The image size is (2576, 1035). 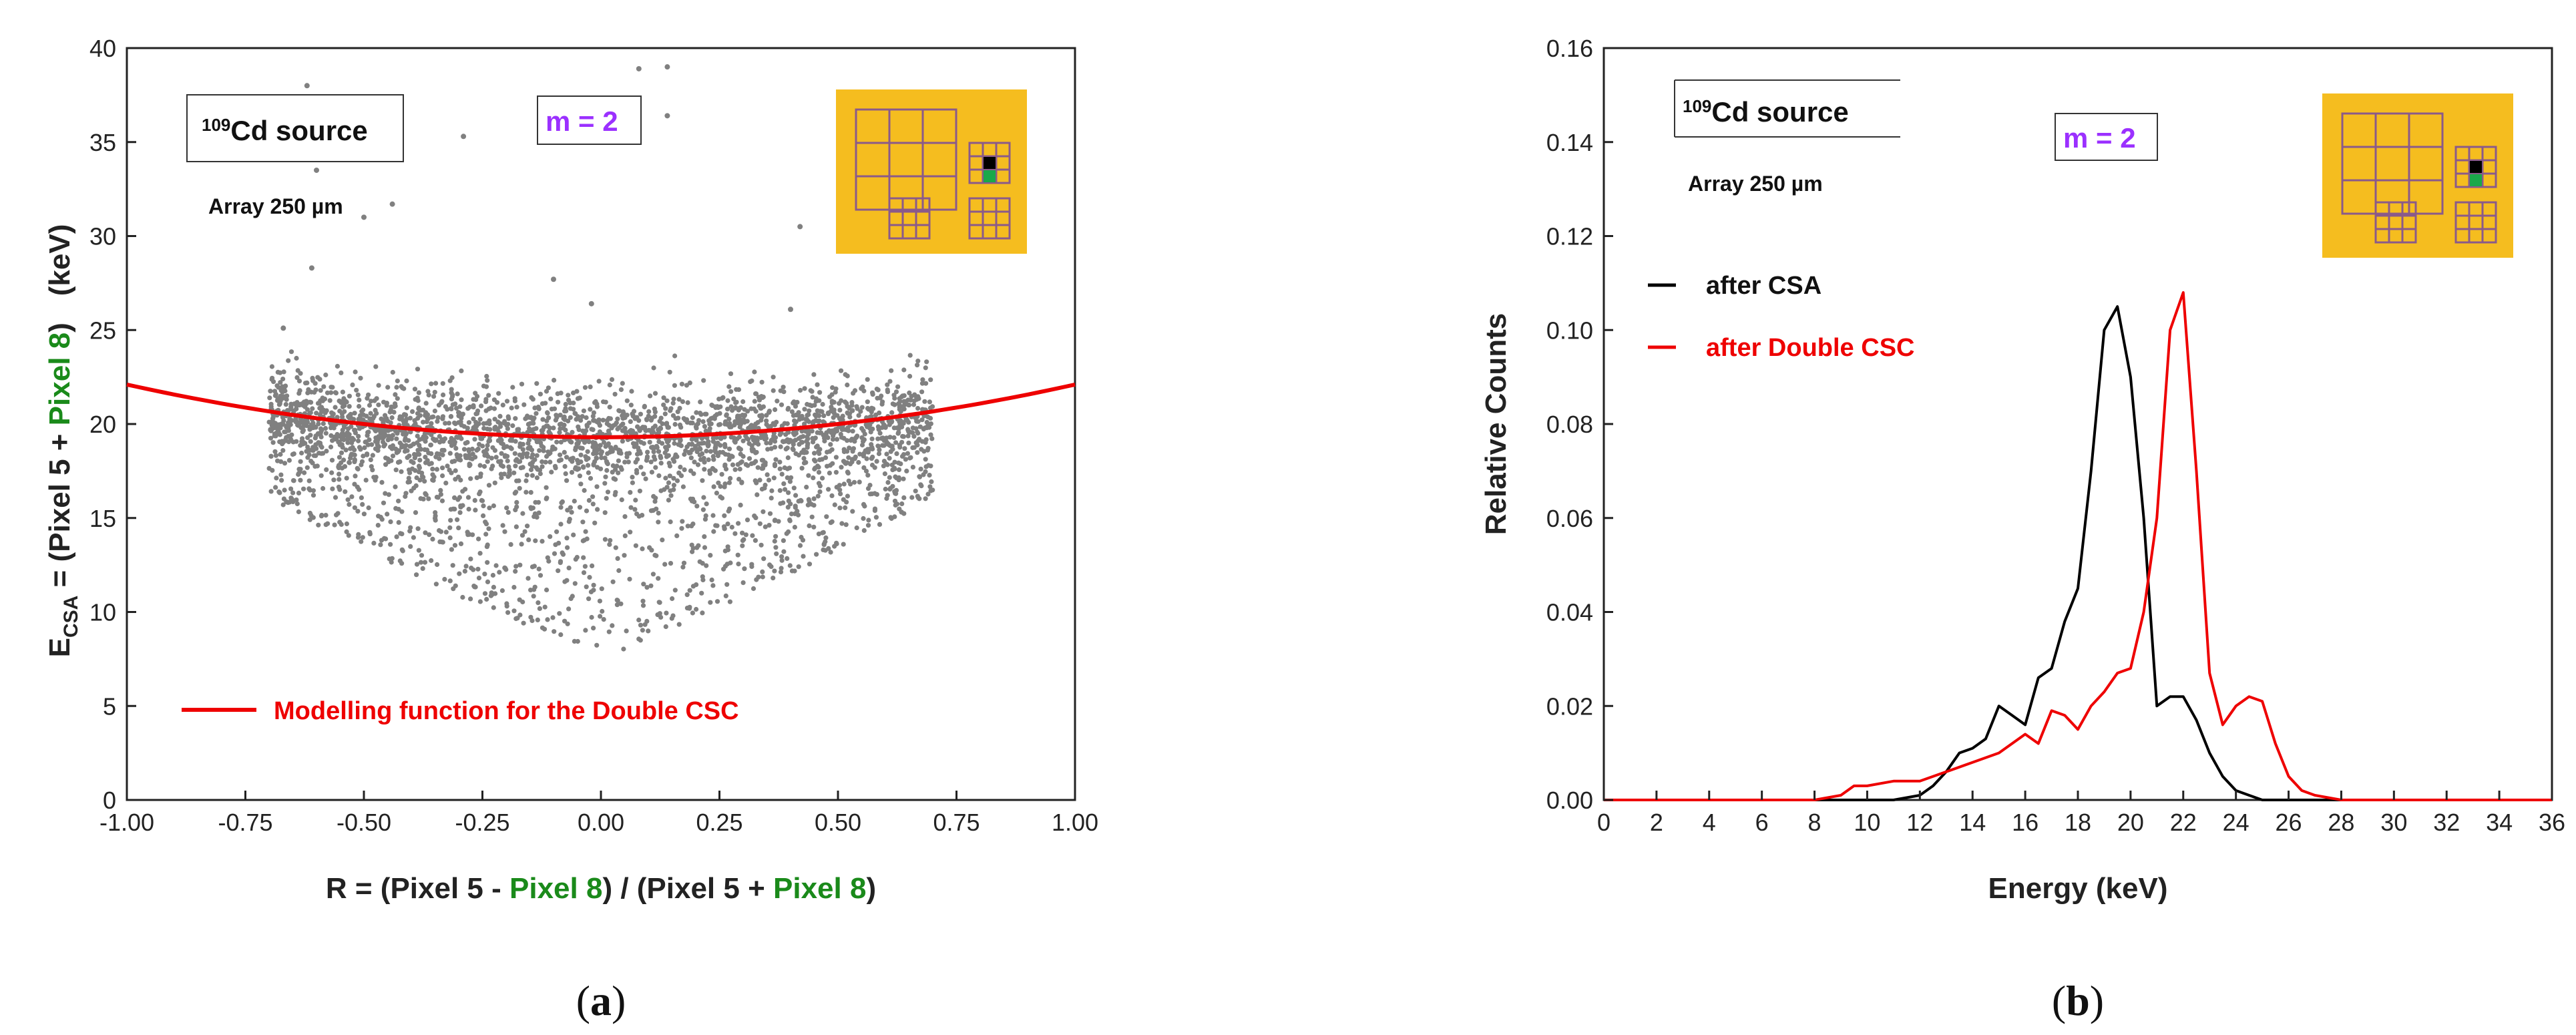 I want to click on x-tick-label: 30, so click(x=2393, y=822).